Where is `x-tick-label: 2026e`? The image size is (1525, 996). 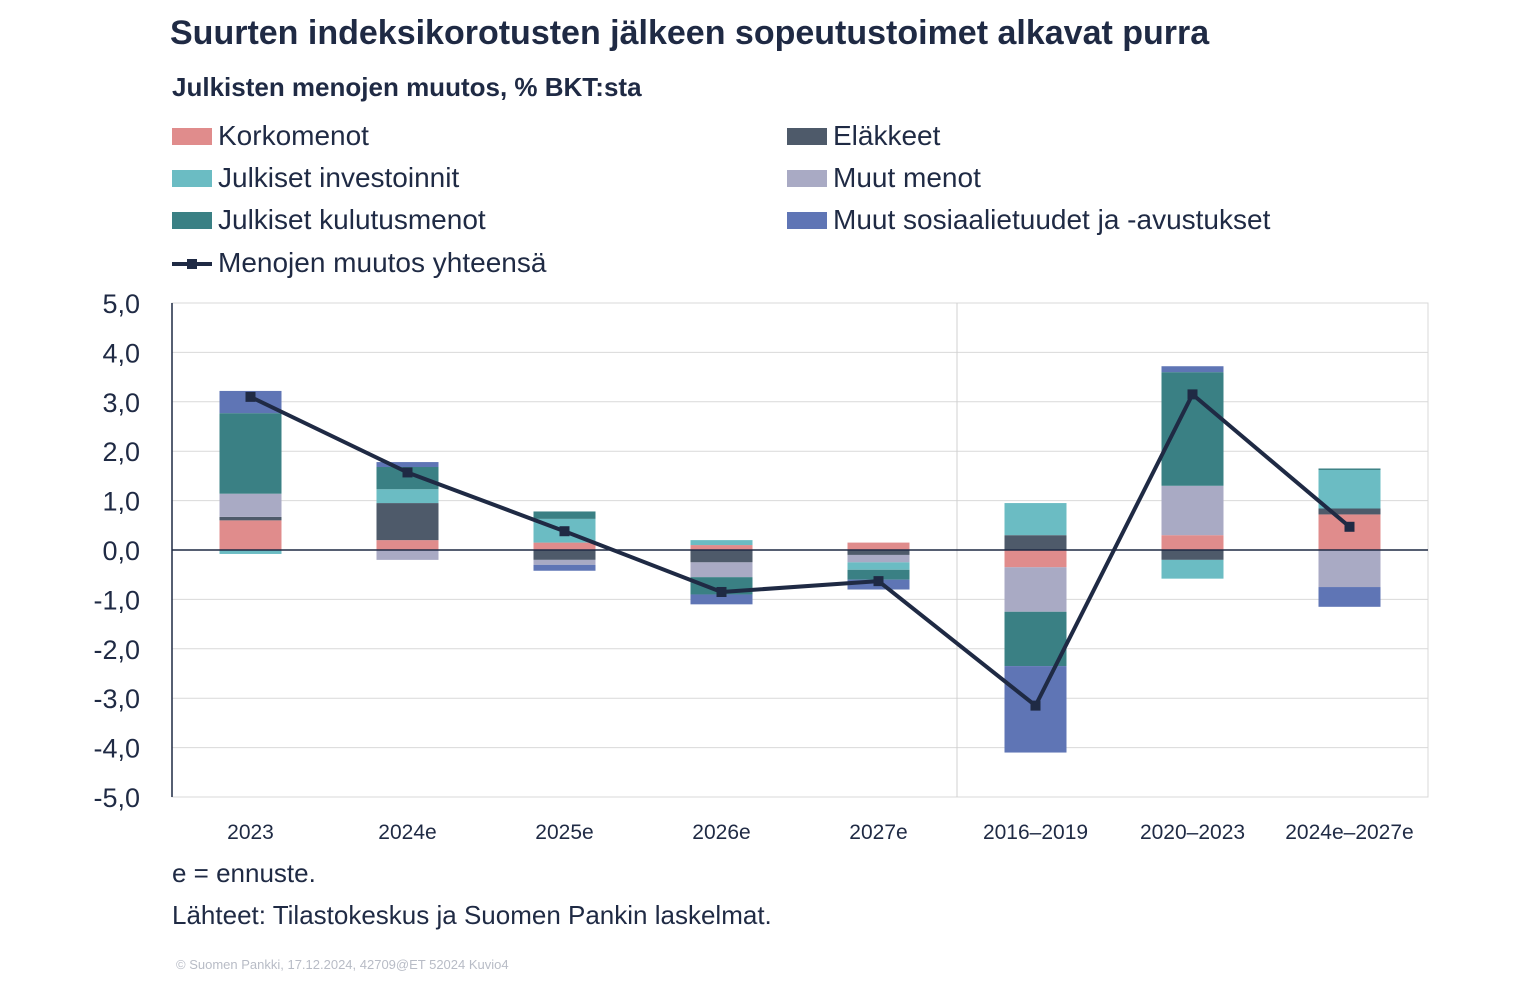 x-tick-label: 2026e is located at coordinates (721, 832).